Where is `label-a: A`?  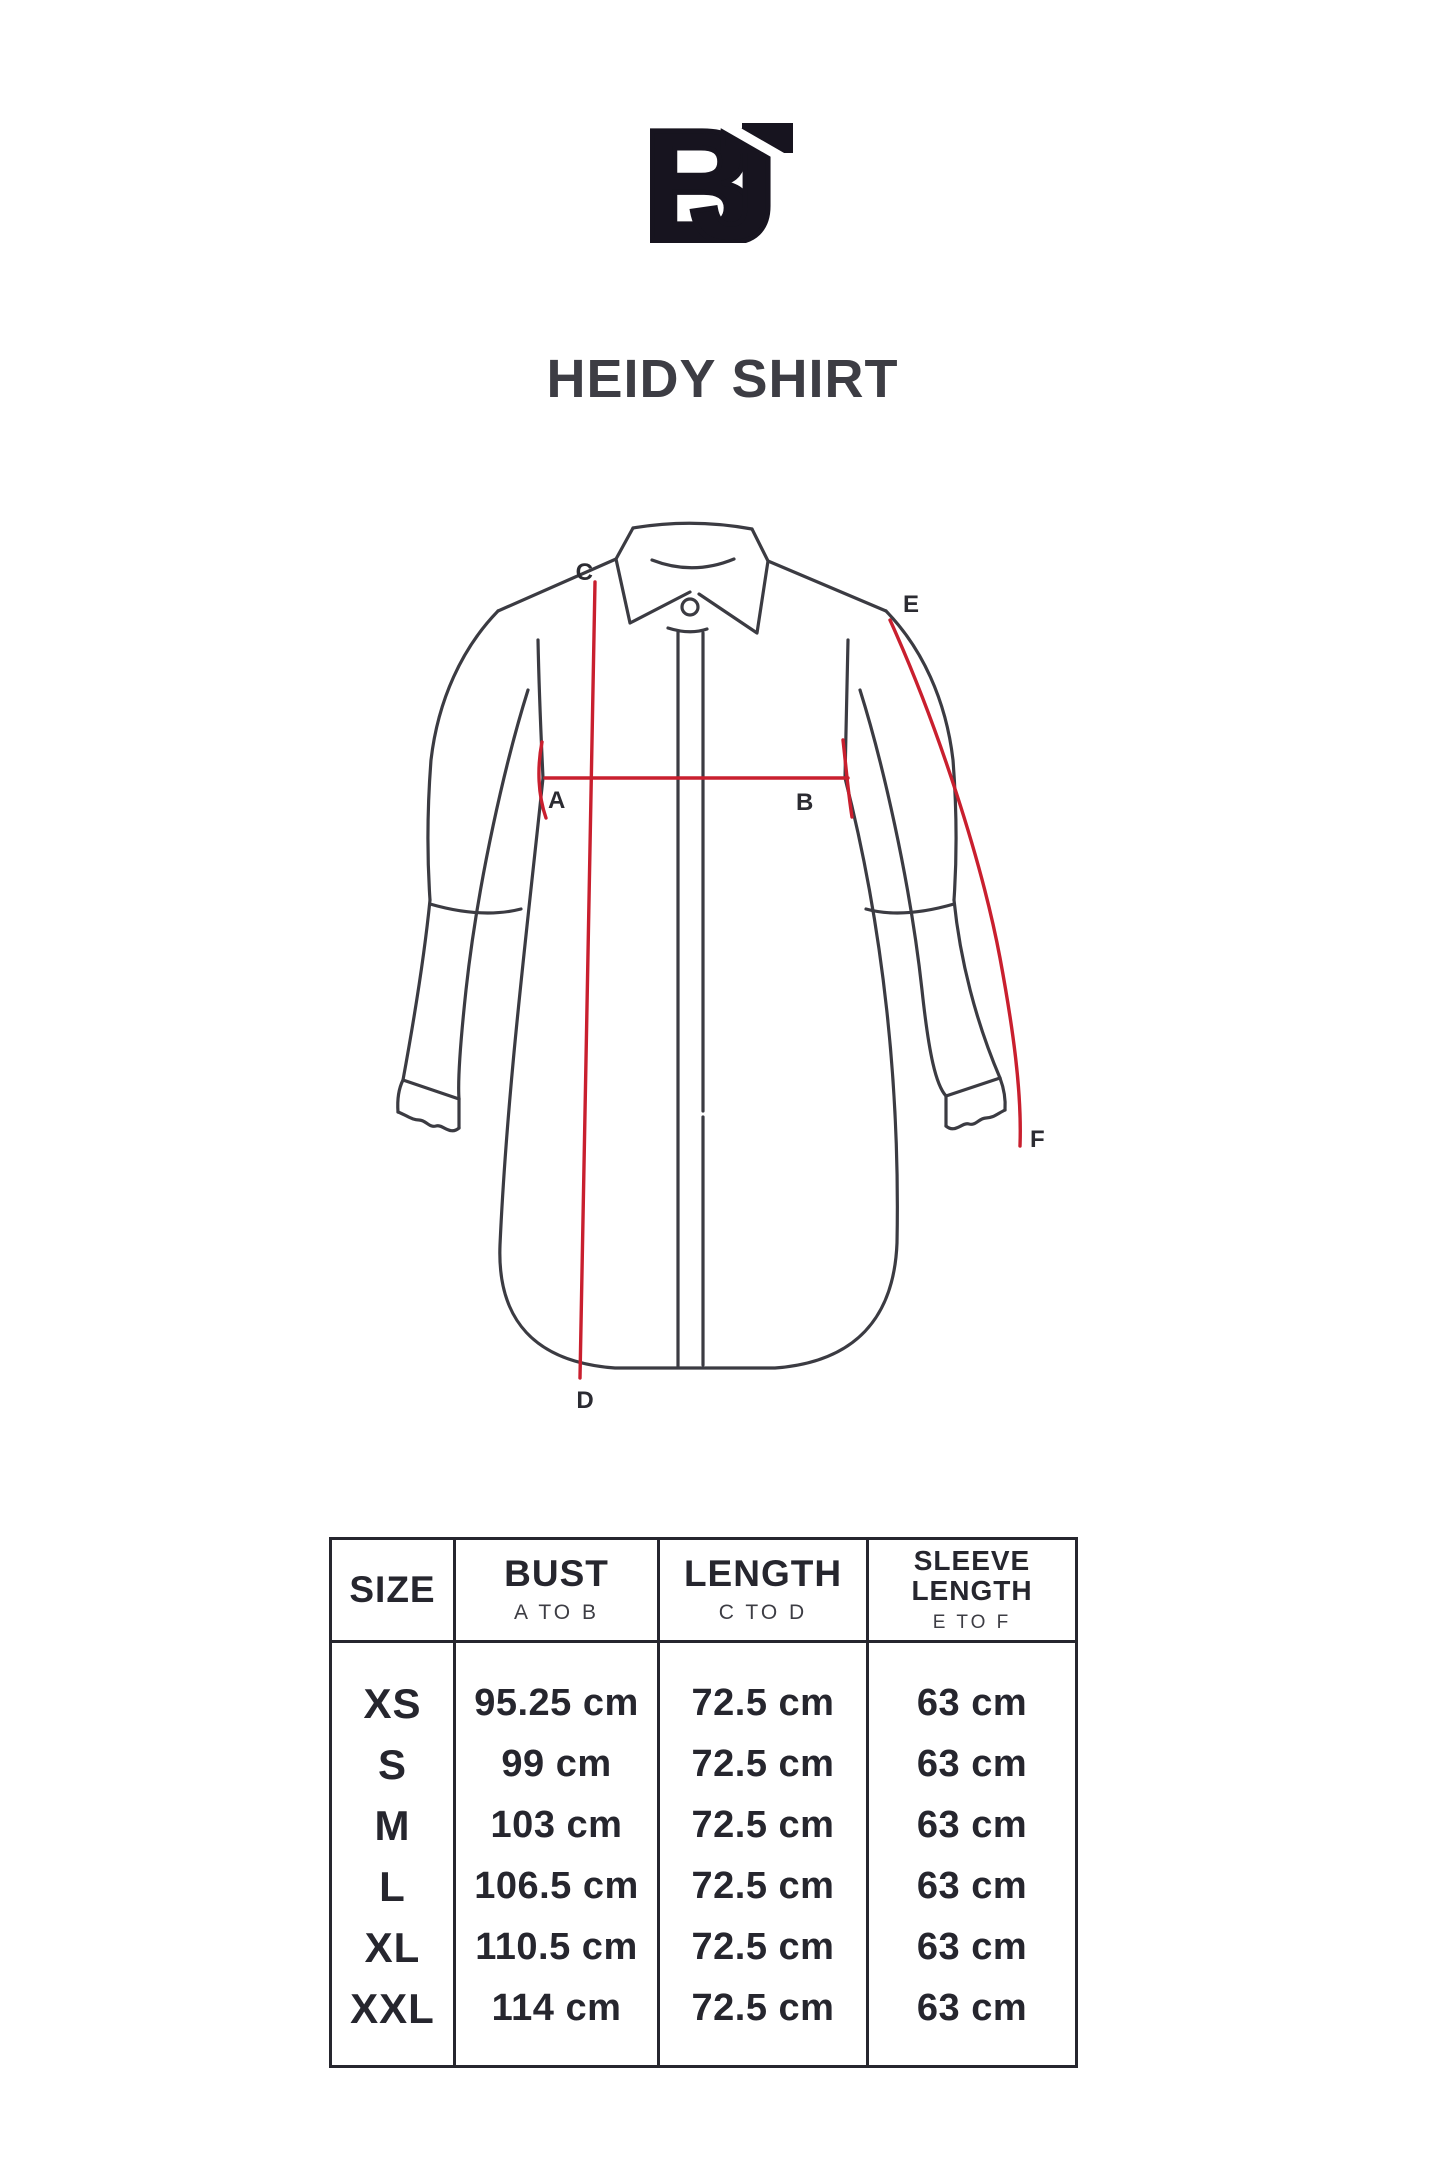 label-a: A is located at coordinates (556, 800).